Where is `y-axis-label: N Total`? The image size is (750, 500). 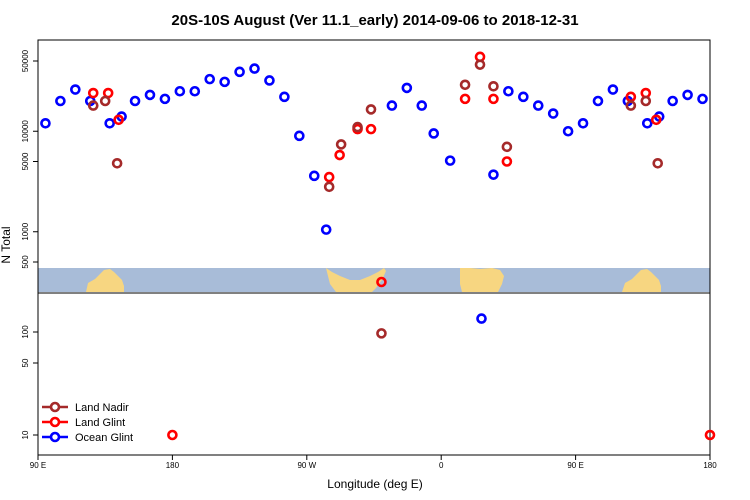 y-axis-label: N Total is located at coordinates (6, 244).